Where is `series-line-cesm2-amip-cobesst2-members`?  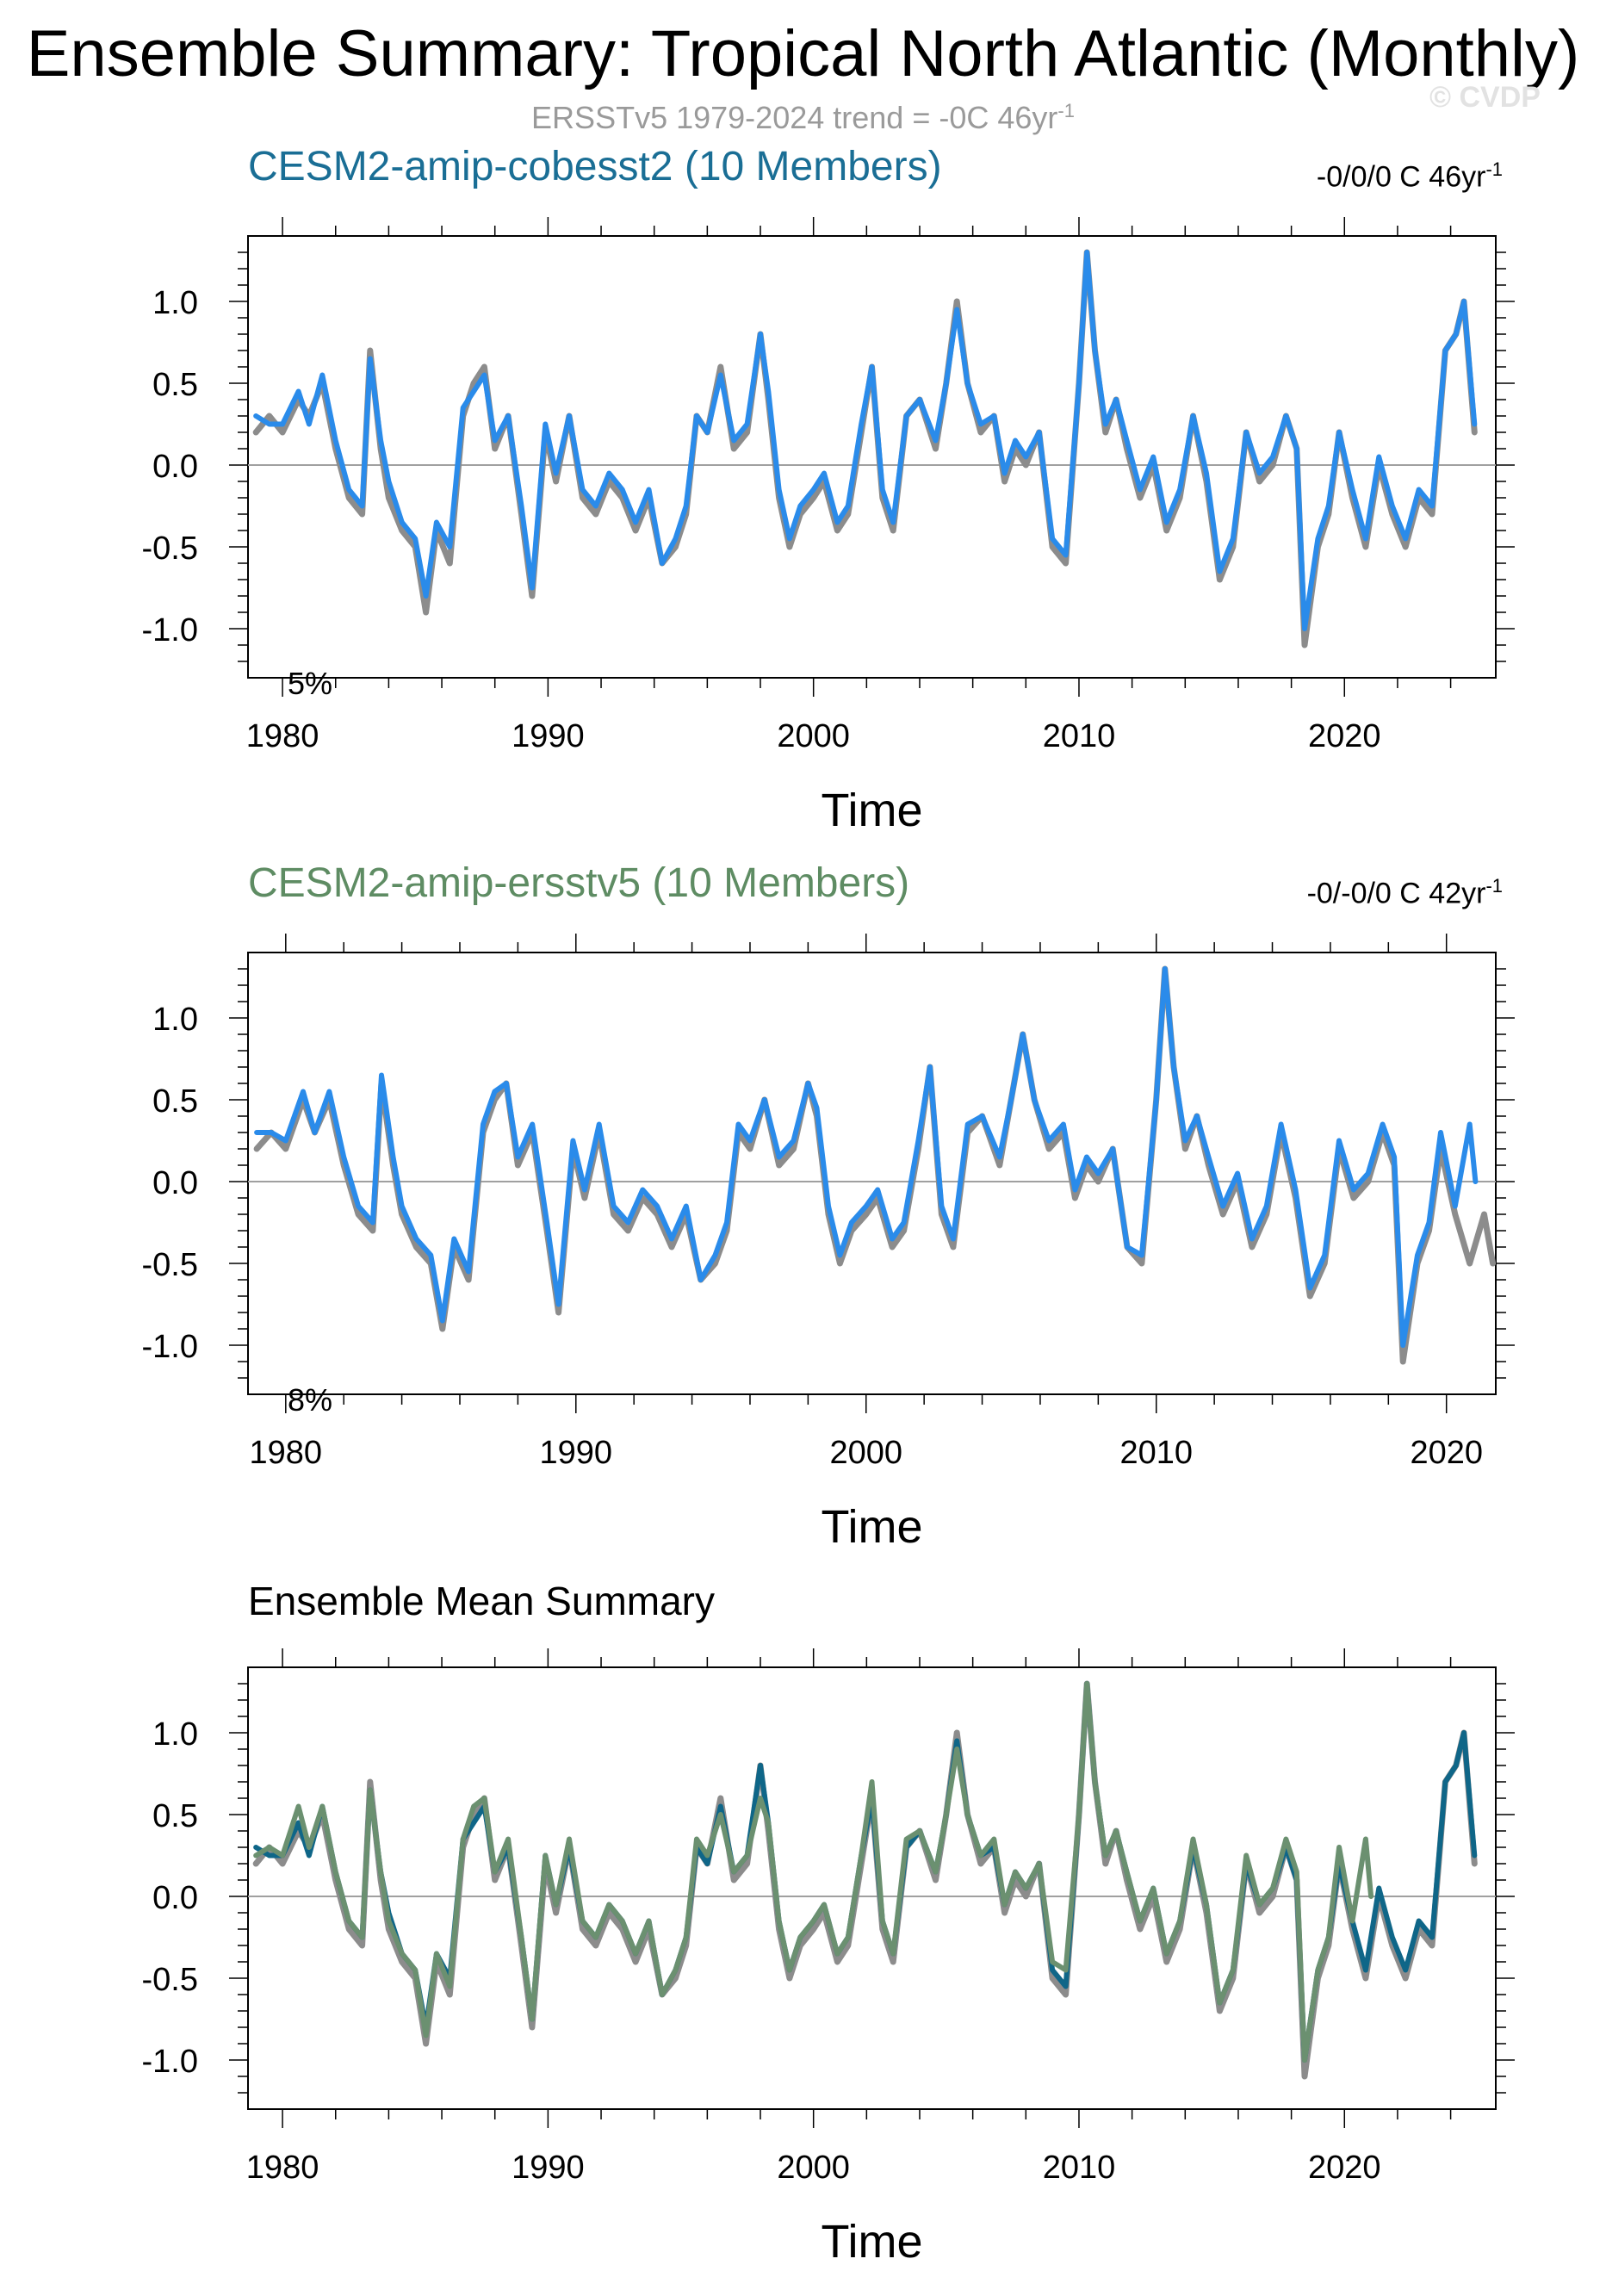 series-line-cesm2-amip-cobesst2-members is located at coordinates (865, 440).